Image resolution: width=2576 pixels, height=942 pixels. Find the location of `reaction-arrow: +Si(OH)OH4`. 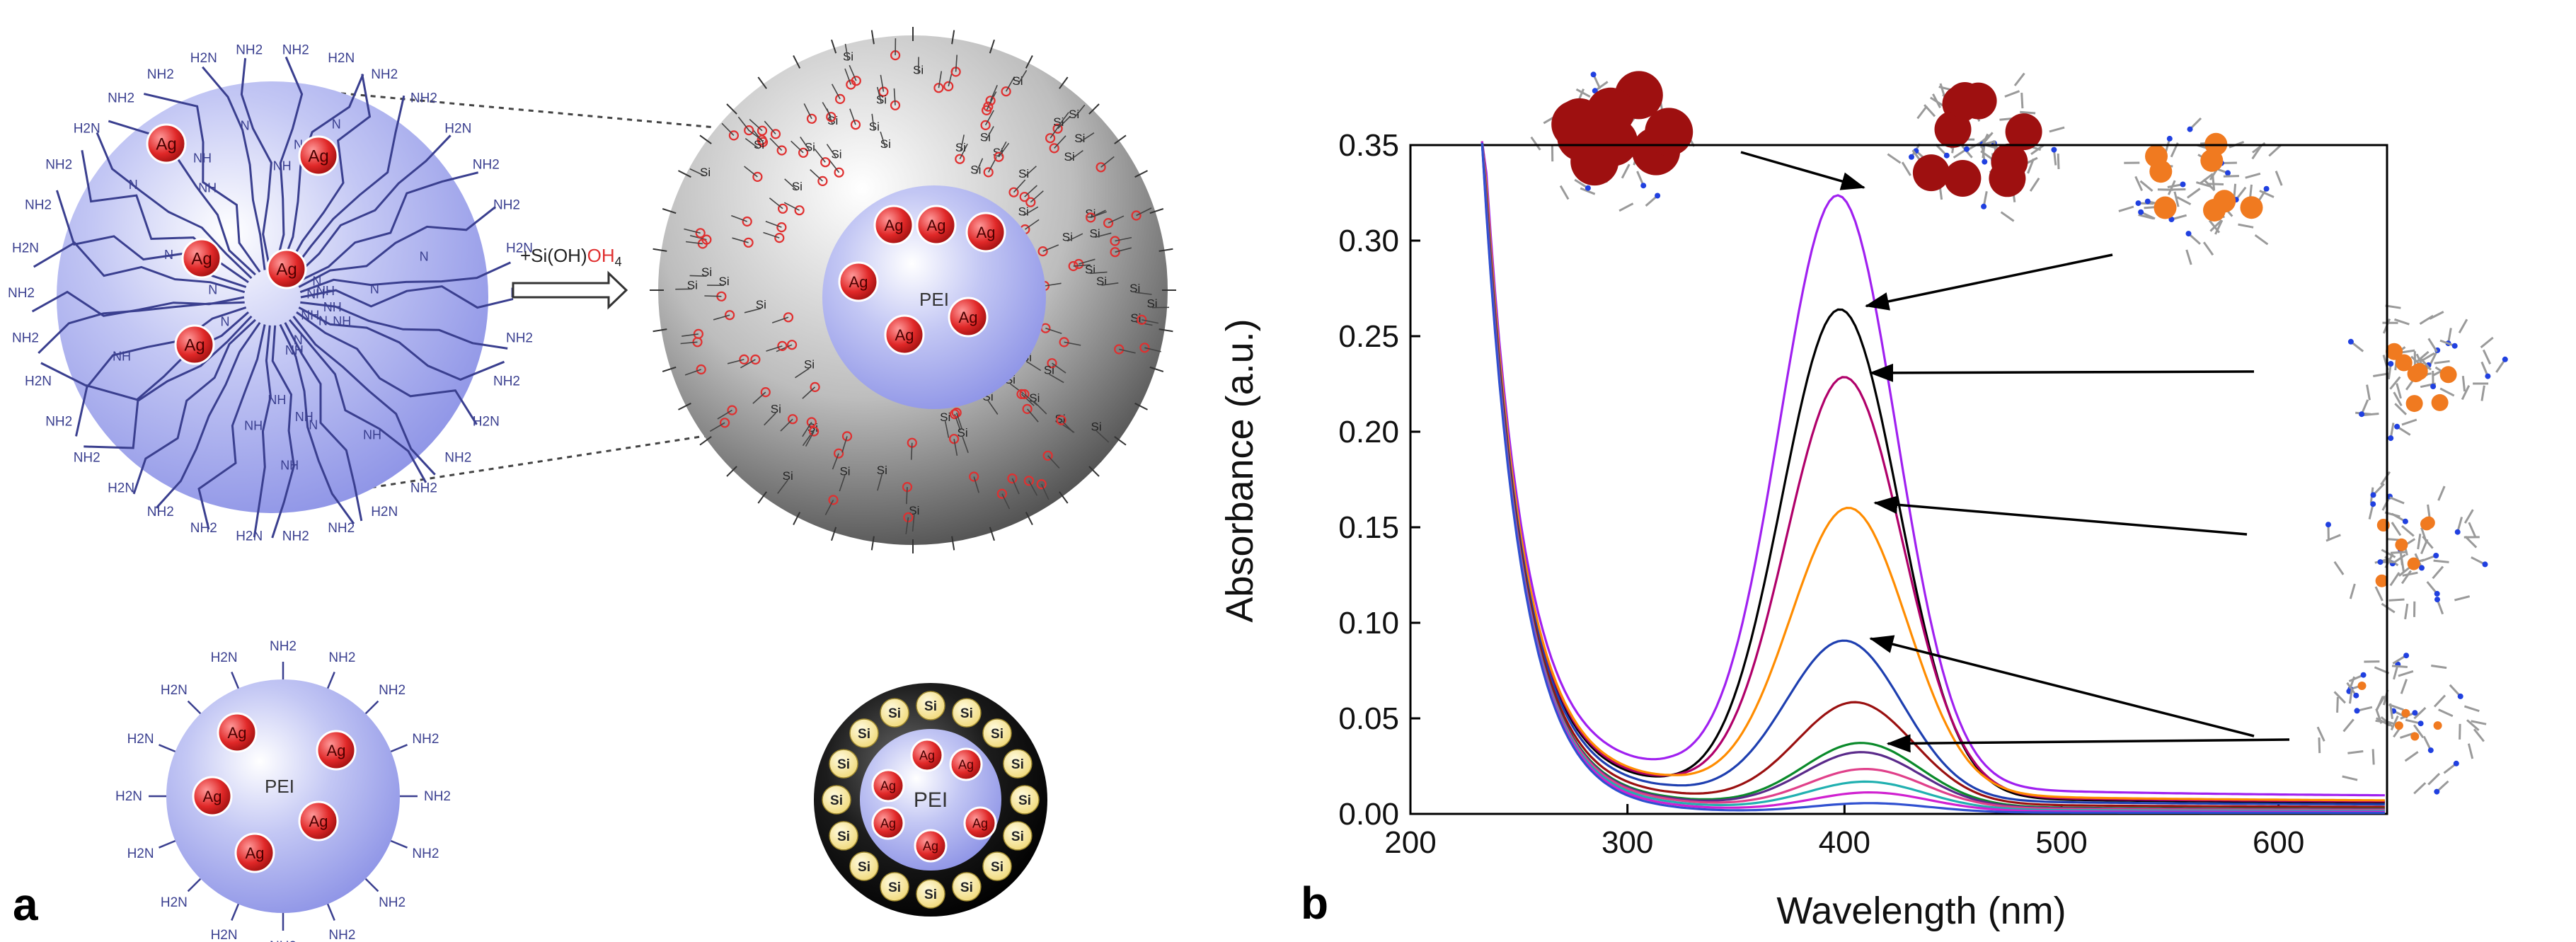

reaction-arrow: +Si(OH)OH4 is located at coordinates (570, 277).